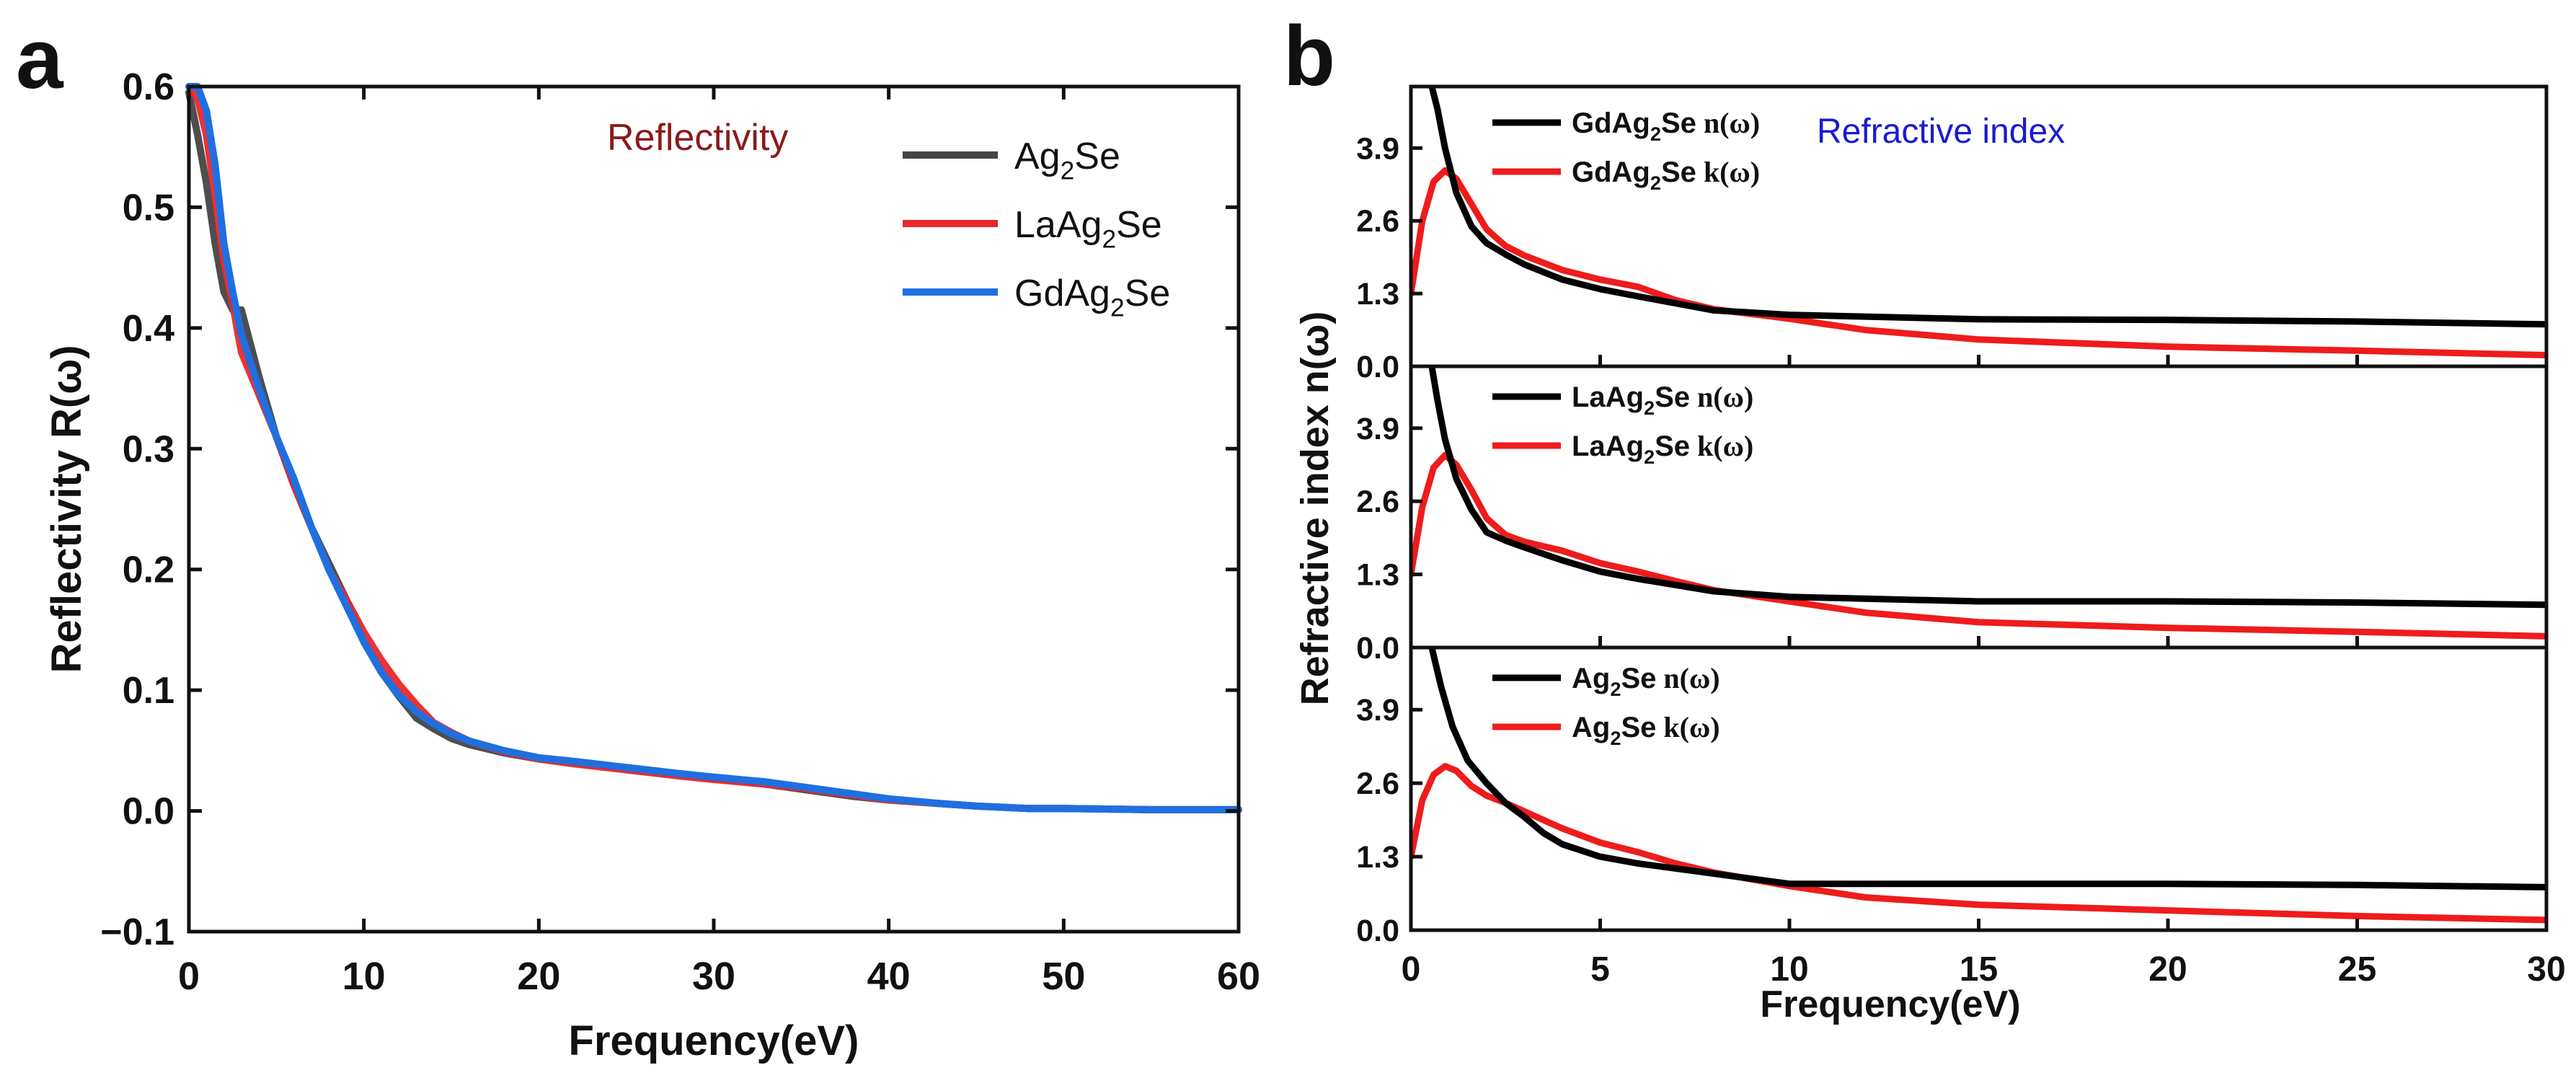 The width and height of the screenshot is (2576, 1078). I want to click on legend-label-k-GdAg2Se: GdAg2Se k(ω), so click(1666, 175).